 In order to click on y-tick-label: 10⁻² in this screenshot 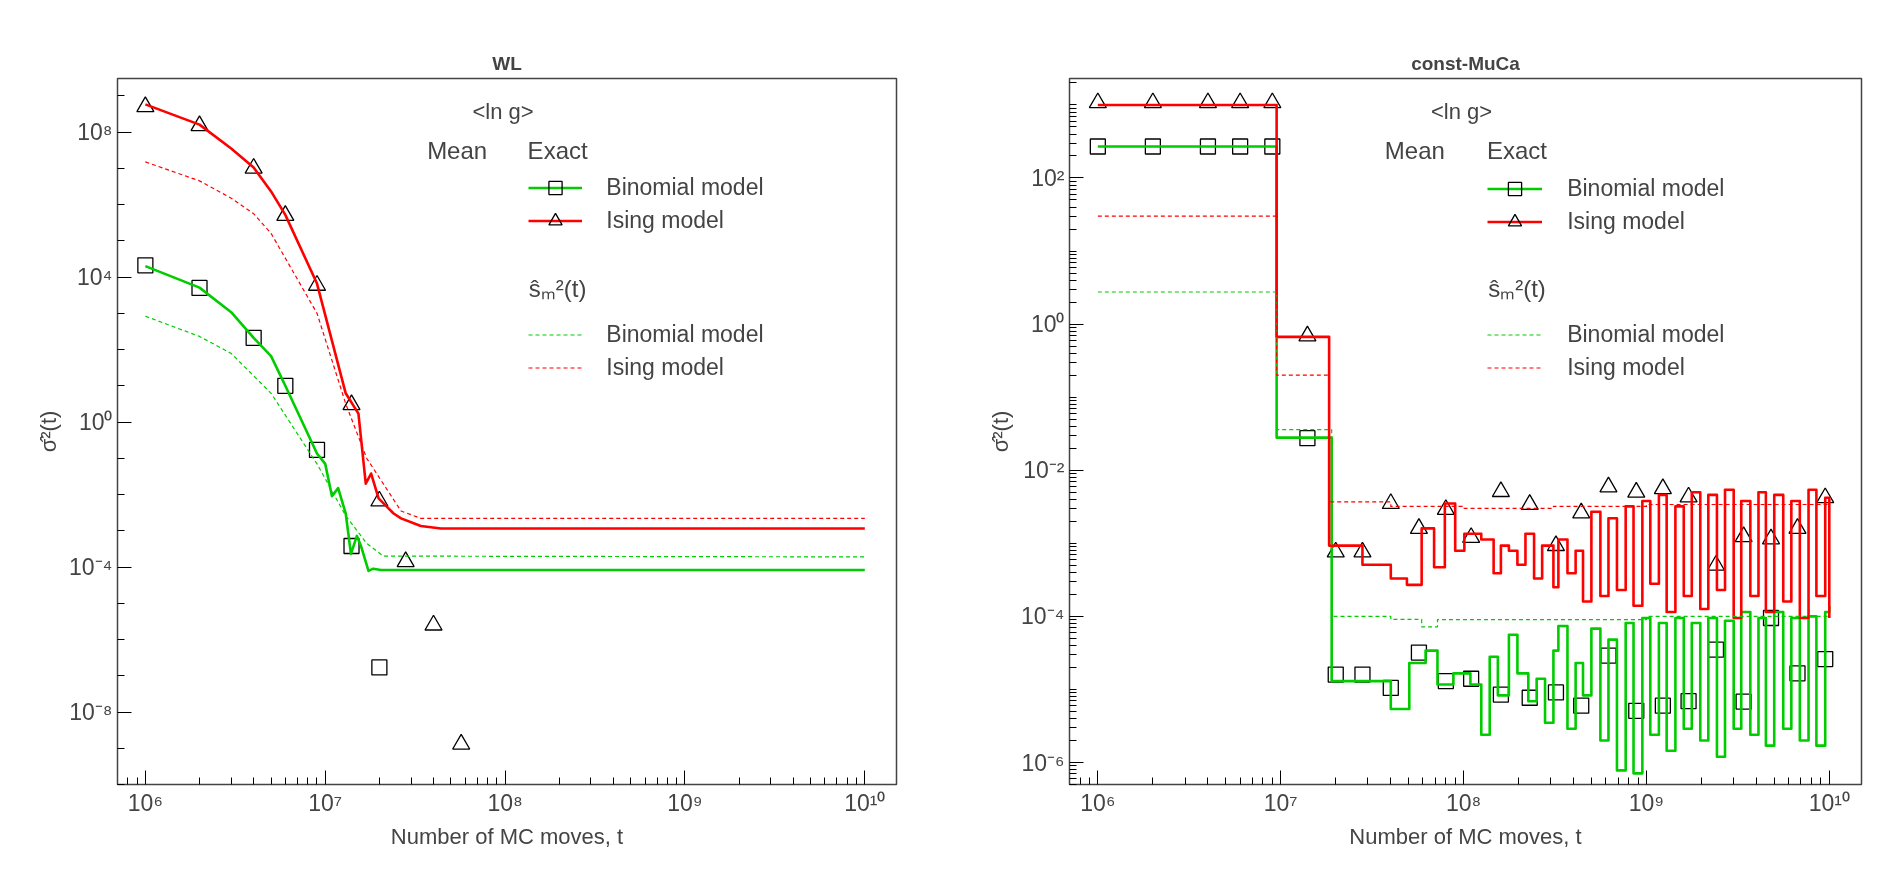, I will do `click(1044, 470)`.